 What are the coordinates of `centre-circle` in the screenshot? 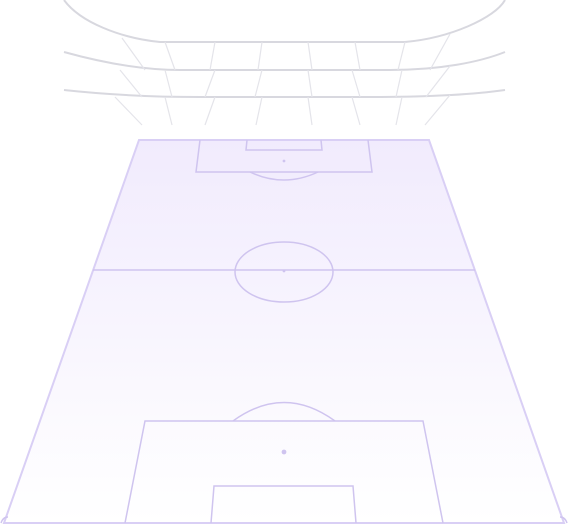 It's located at (284, 272).